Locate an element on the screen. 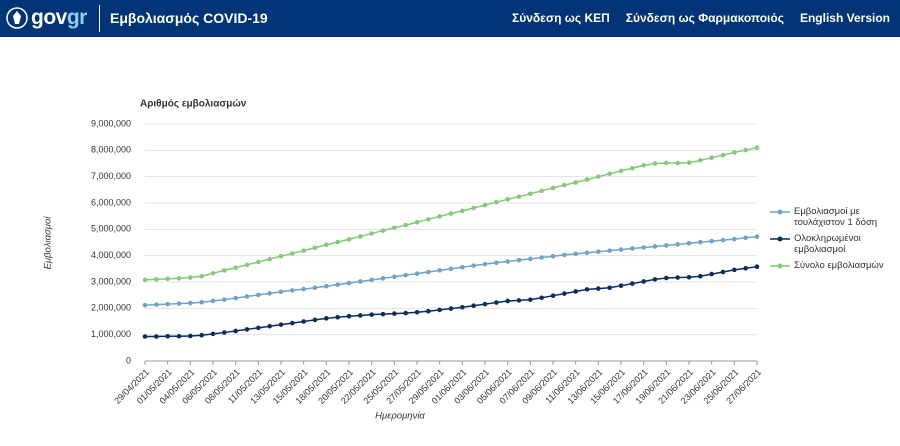  x-tick-label: 20/05/2021 is located at coordinates (335, 386).